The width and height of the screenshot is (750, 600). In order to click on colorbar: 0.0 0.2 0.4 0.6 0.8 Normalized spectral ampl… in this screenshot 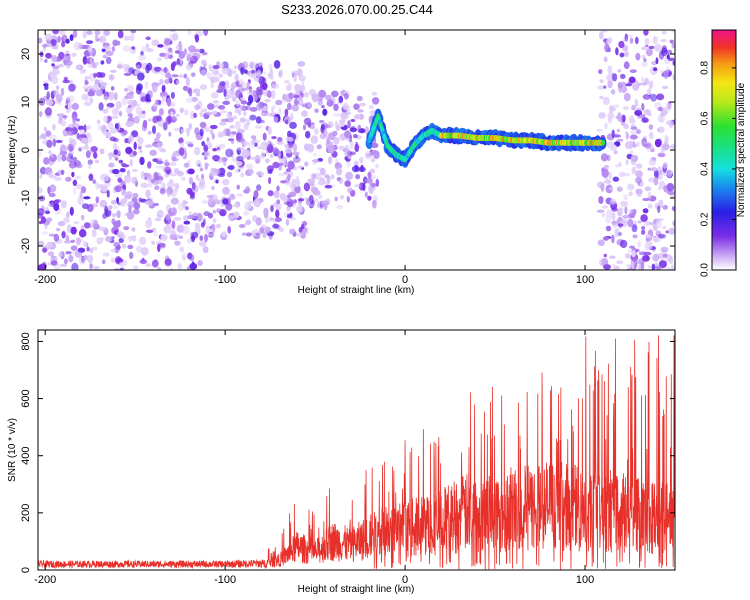, I will do `click(723, 153)`.